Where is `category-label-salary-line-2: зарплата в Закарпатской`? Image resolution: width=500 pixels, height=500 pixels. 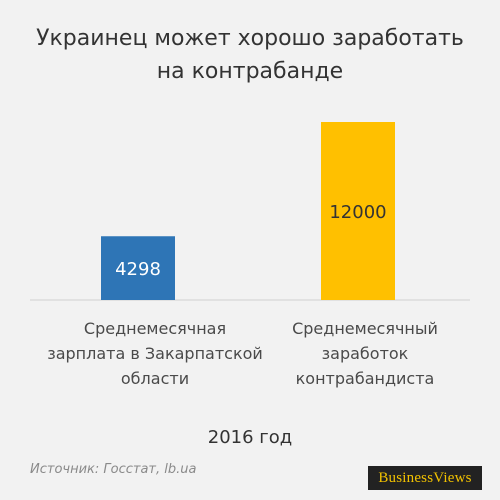 category-label-salary-line-2: зарплата в Закарпатской is located at coordinates (155, 353).